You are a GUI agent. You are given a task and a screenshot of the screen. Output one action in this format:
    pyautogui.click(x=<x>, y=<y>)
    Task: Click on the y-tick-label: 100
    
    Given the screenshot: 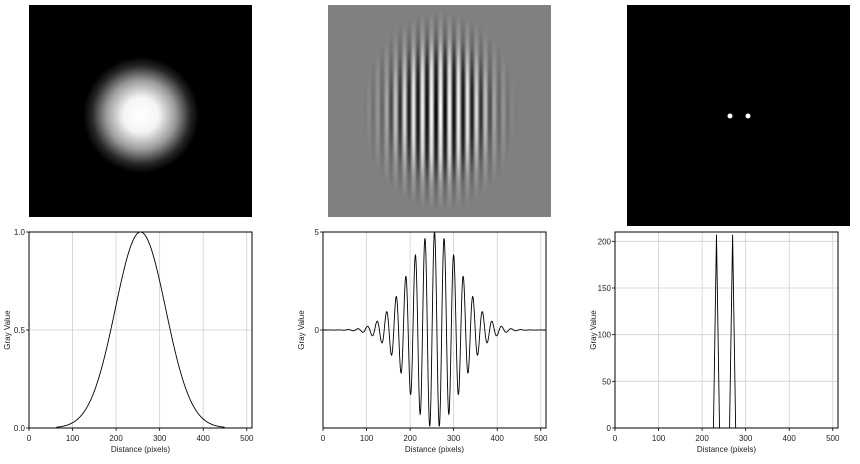 What is the action you would take?
    pyautogui.click(x=605, y=335)
    